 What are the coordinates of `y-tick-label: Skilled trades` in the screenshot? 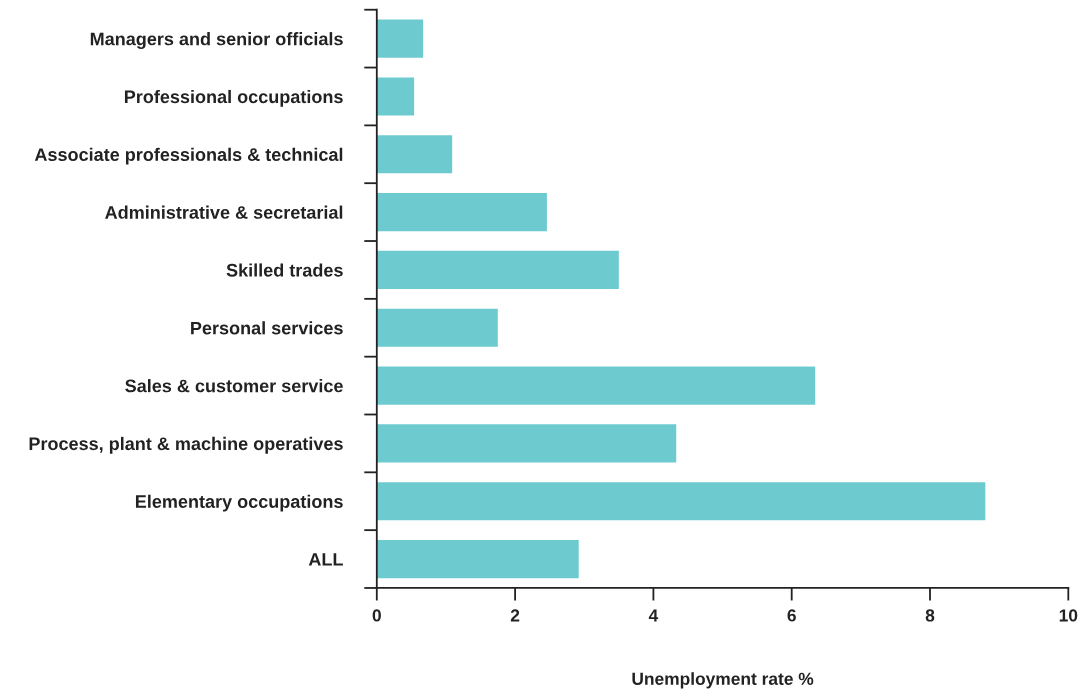 It's located at (284, 270).